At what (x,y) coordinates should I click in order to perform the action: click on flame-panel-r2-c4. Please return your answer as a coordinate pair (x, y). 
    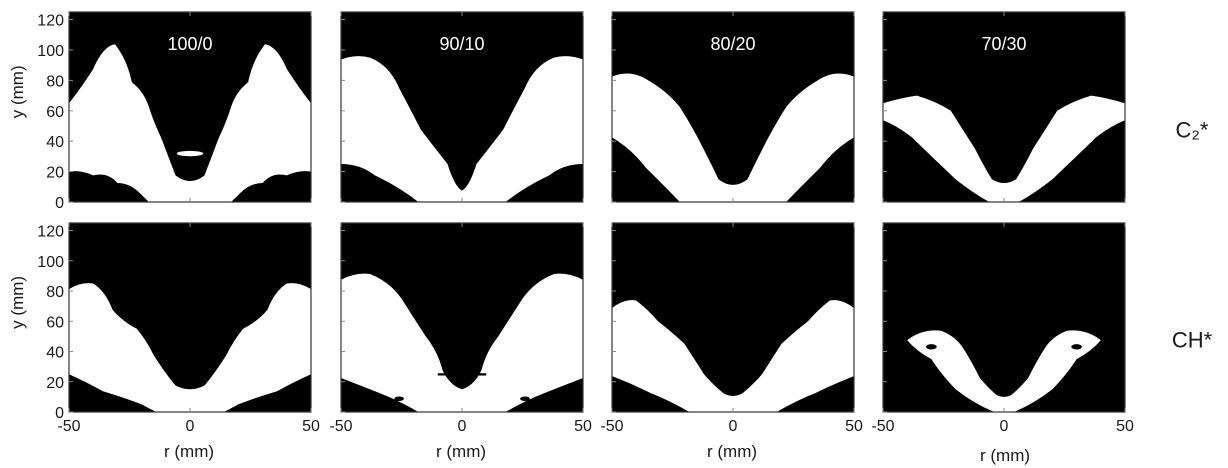
    Looking at the image, I should click on (1004, 317).